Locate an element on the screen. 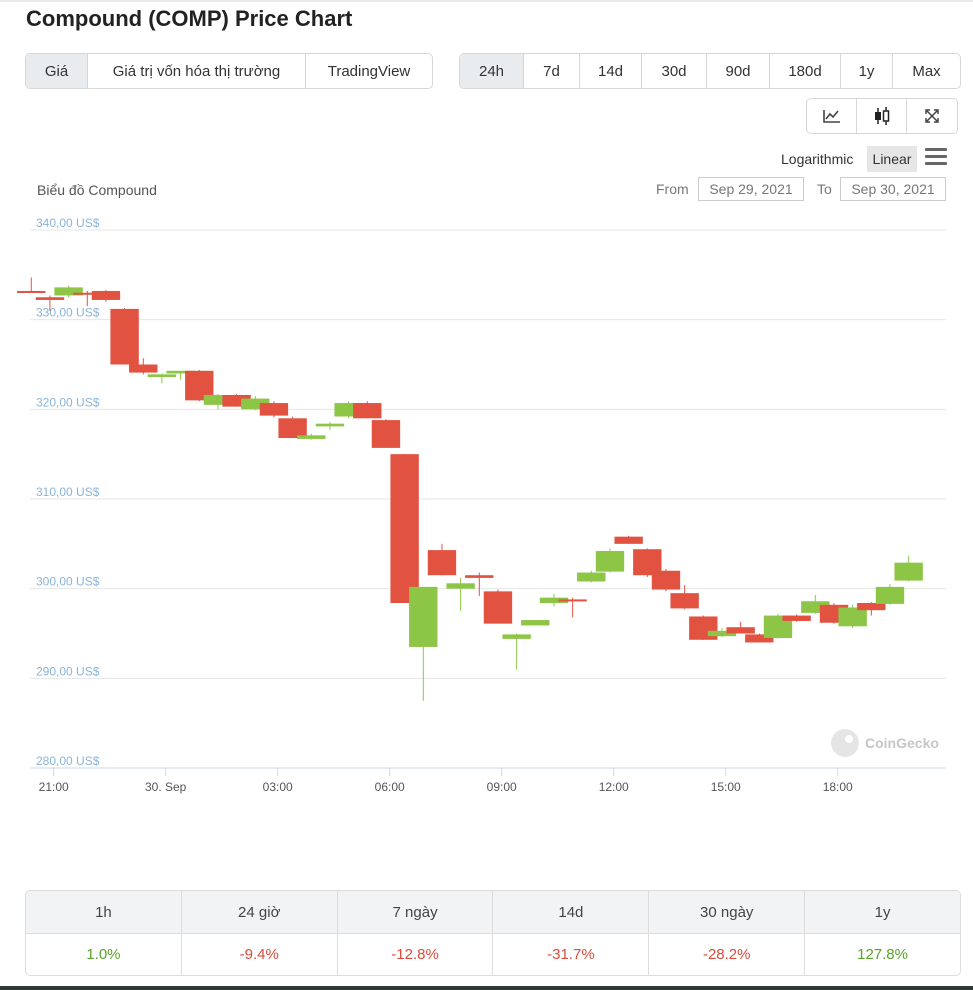  coingecko-logo-icon is located at coordinates (845, 743).